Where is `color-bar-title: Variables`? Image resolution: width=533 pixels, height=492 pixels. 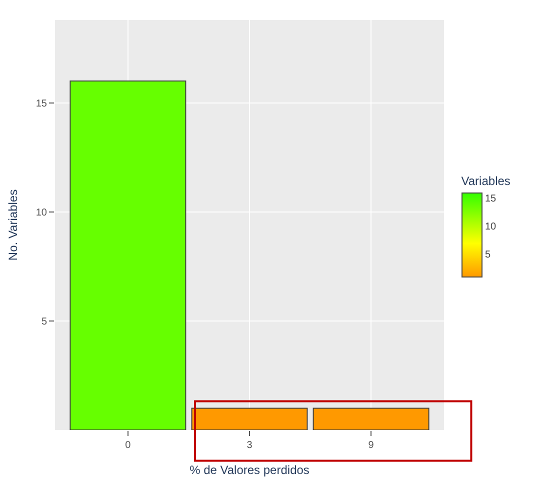
color-bar-title: Variables is located at coordinates (485, 181).